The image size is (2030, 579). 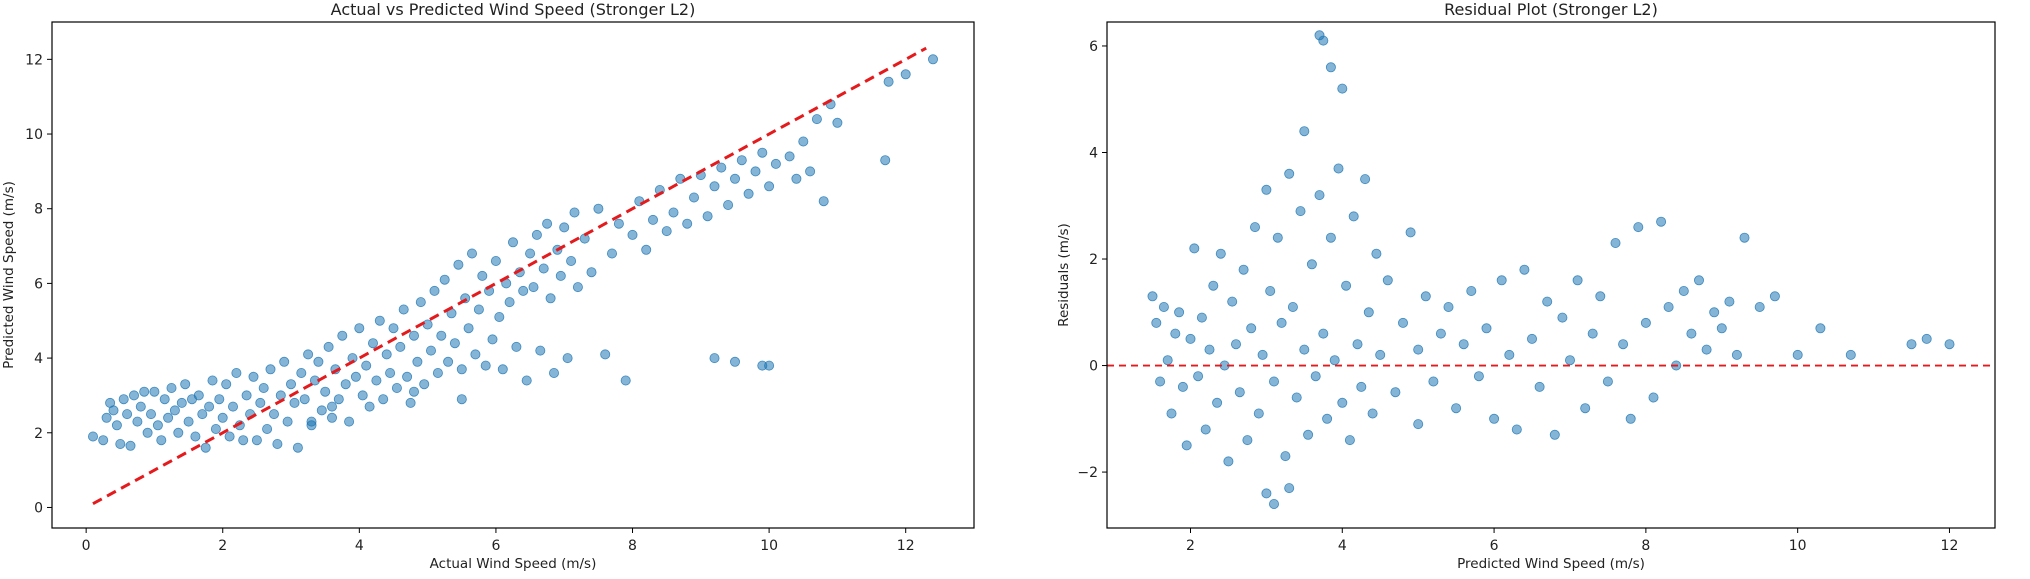 I want to click on x-axis-label: Predicted Wind Speed (m/s), so click(x=1551, y=564).